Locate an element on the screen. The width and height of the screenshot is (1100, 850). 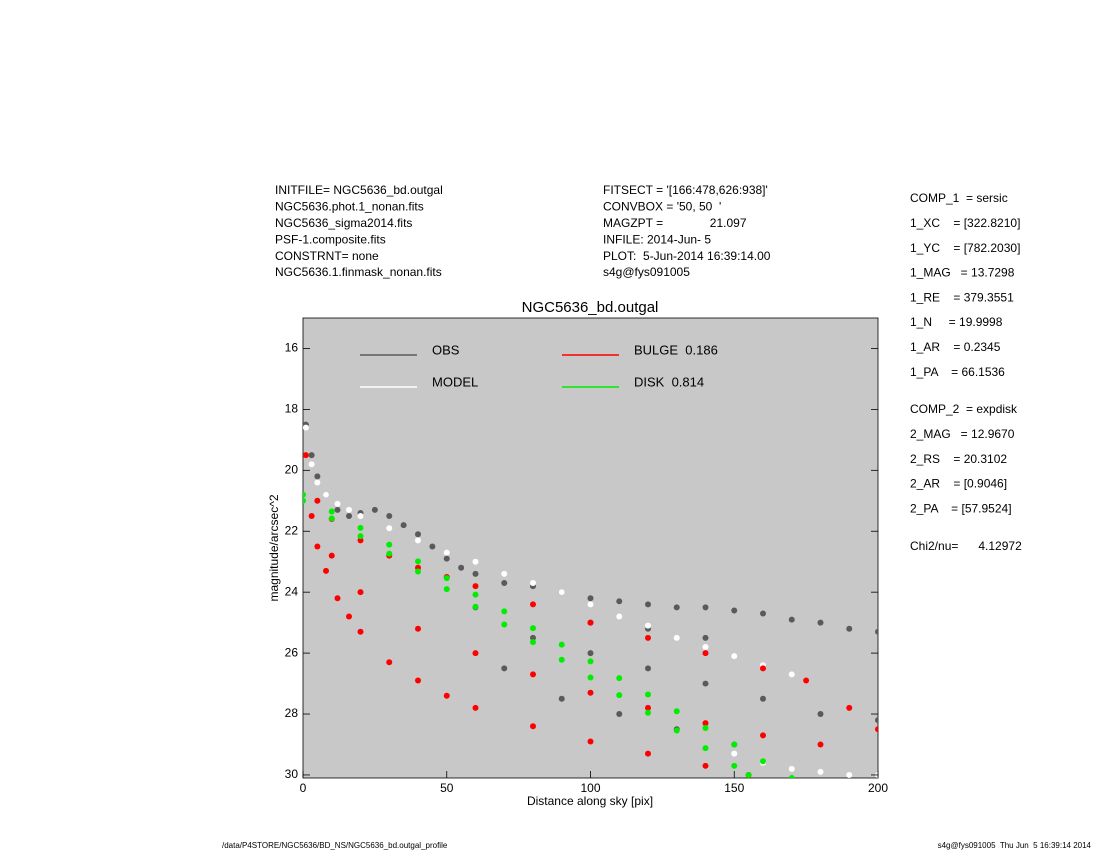
param-line: 1_AR = 0.2345 is located at coordinates (955, 347).